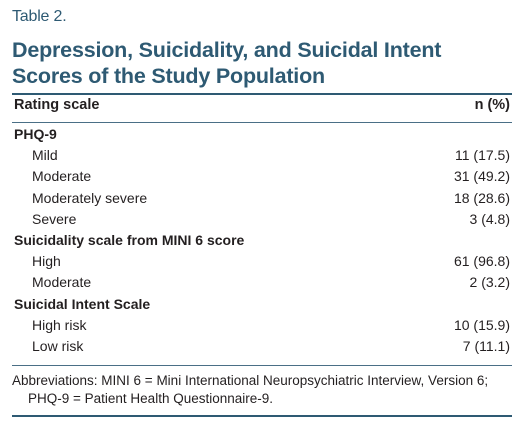 This screenshot has height=427, width=524. What do you see at coordinates (35, 134) in the screenshot?
I see `row-label: PHQ-9` at bounding box center [35, 134].